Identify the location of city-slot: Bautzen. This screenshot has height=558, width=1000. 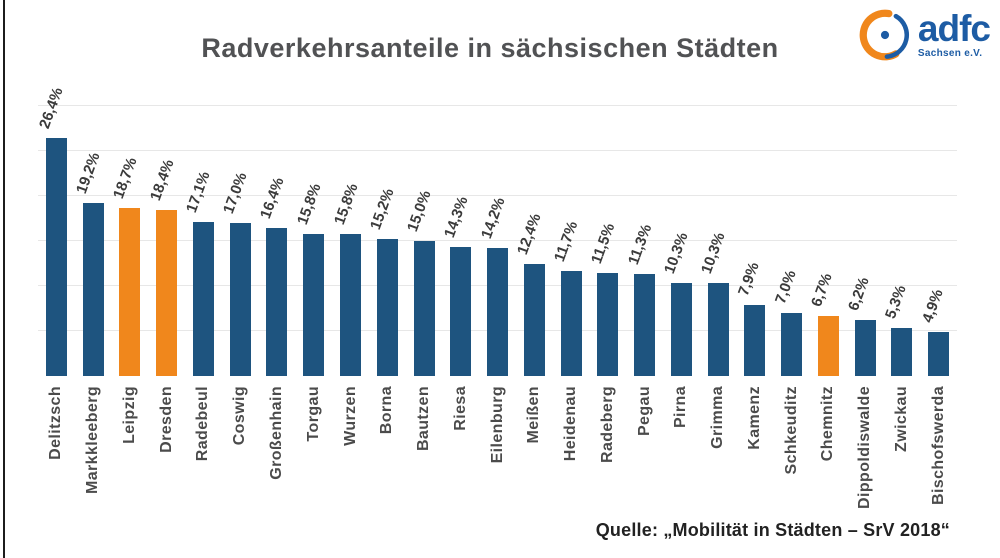
(424, 458).